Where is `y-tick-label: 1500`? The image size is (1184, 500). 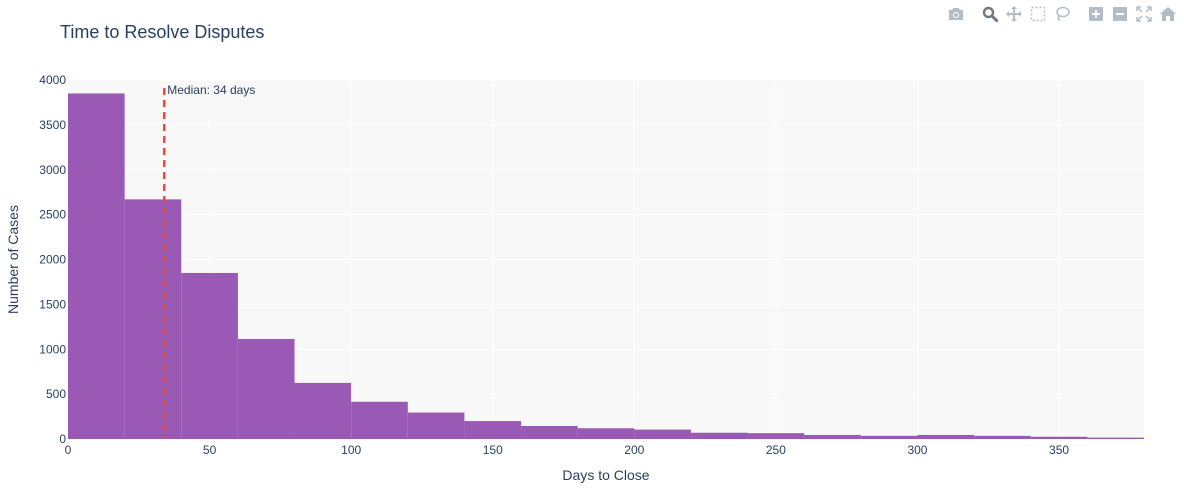 y-tick-label: 1500 is located at coordinates (52, 304).